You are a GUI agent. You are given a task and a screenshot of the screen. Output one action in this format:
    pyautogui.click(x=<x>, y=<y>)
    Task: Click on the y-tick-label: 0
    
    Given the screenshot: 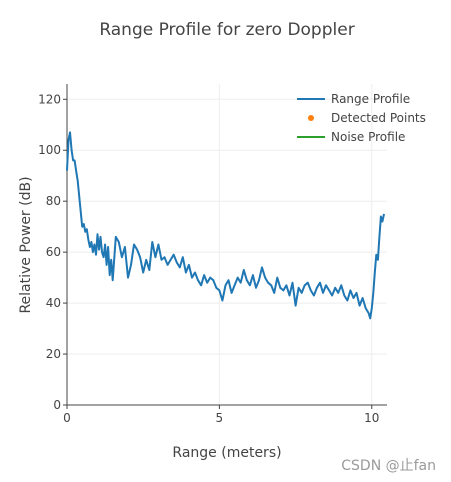 What is the action you would take?
    pyautogui.click(x=57, y=405)
    